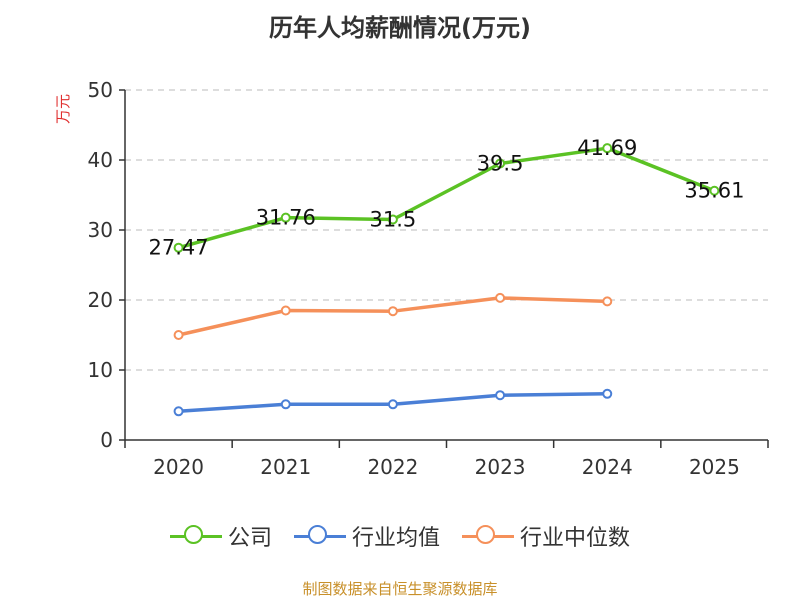  I want to click on y-tick-label: 0, so click(106, 440).